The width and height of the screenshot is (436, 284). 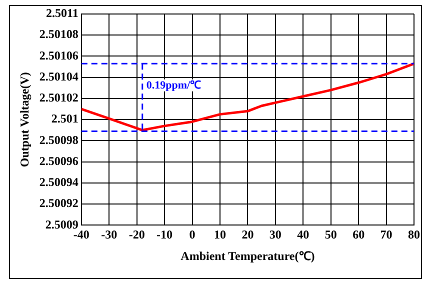 What do you see at coordinates (109, 234) in the screenshot?
I see `x-tick-label: -30` at bounding box center [109, 234].